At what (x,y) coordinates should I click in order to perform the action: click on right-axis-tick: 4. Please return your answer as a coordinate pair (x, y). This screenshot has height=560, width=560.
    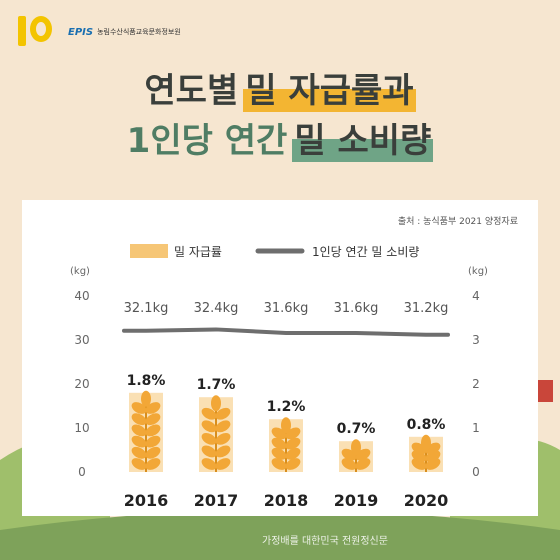
    Looking at the image, I should click on (476, 296).